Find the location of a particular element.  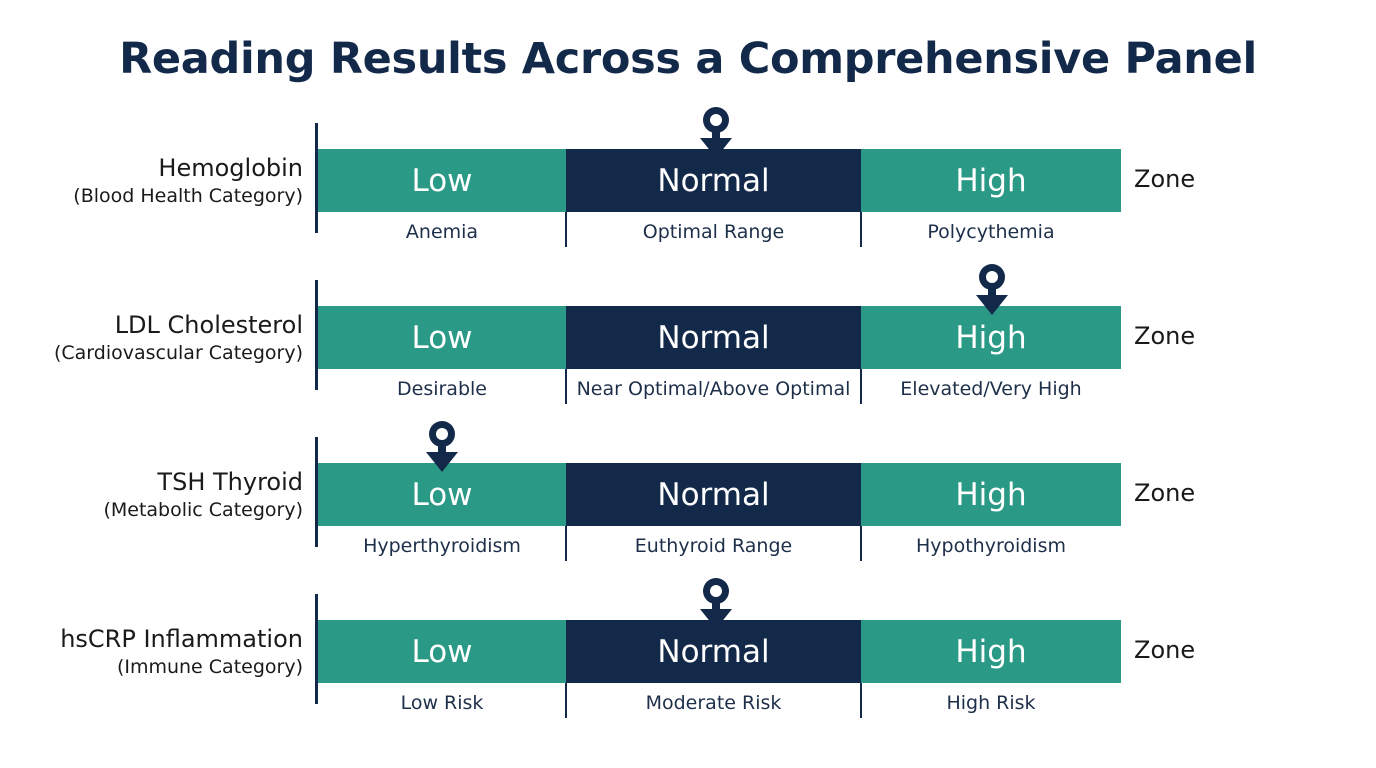

zone-normal-description: Euthyroid Range is located at coordinates (713, 546).